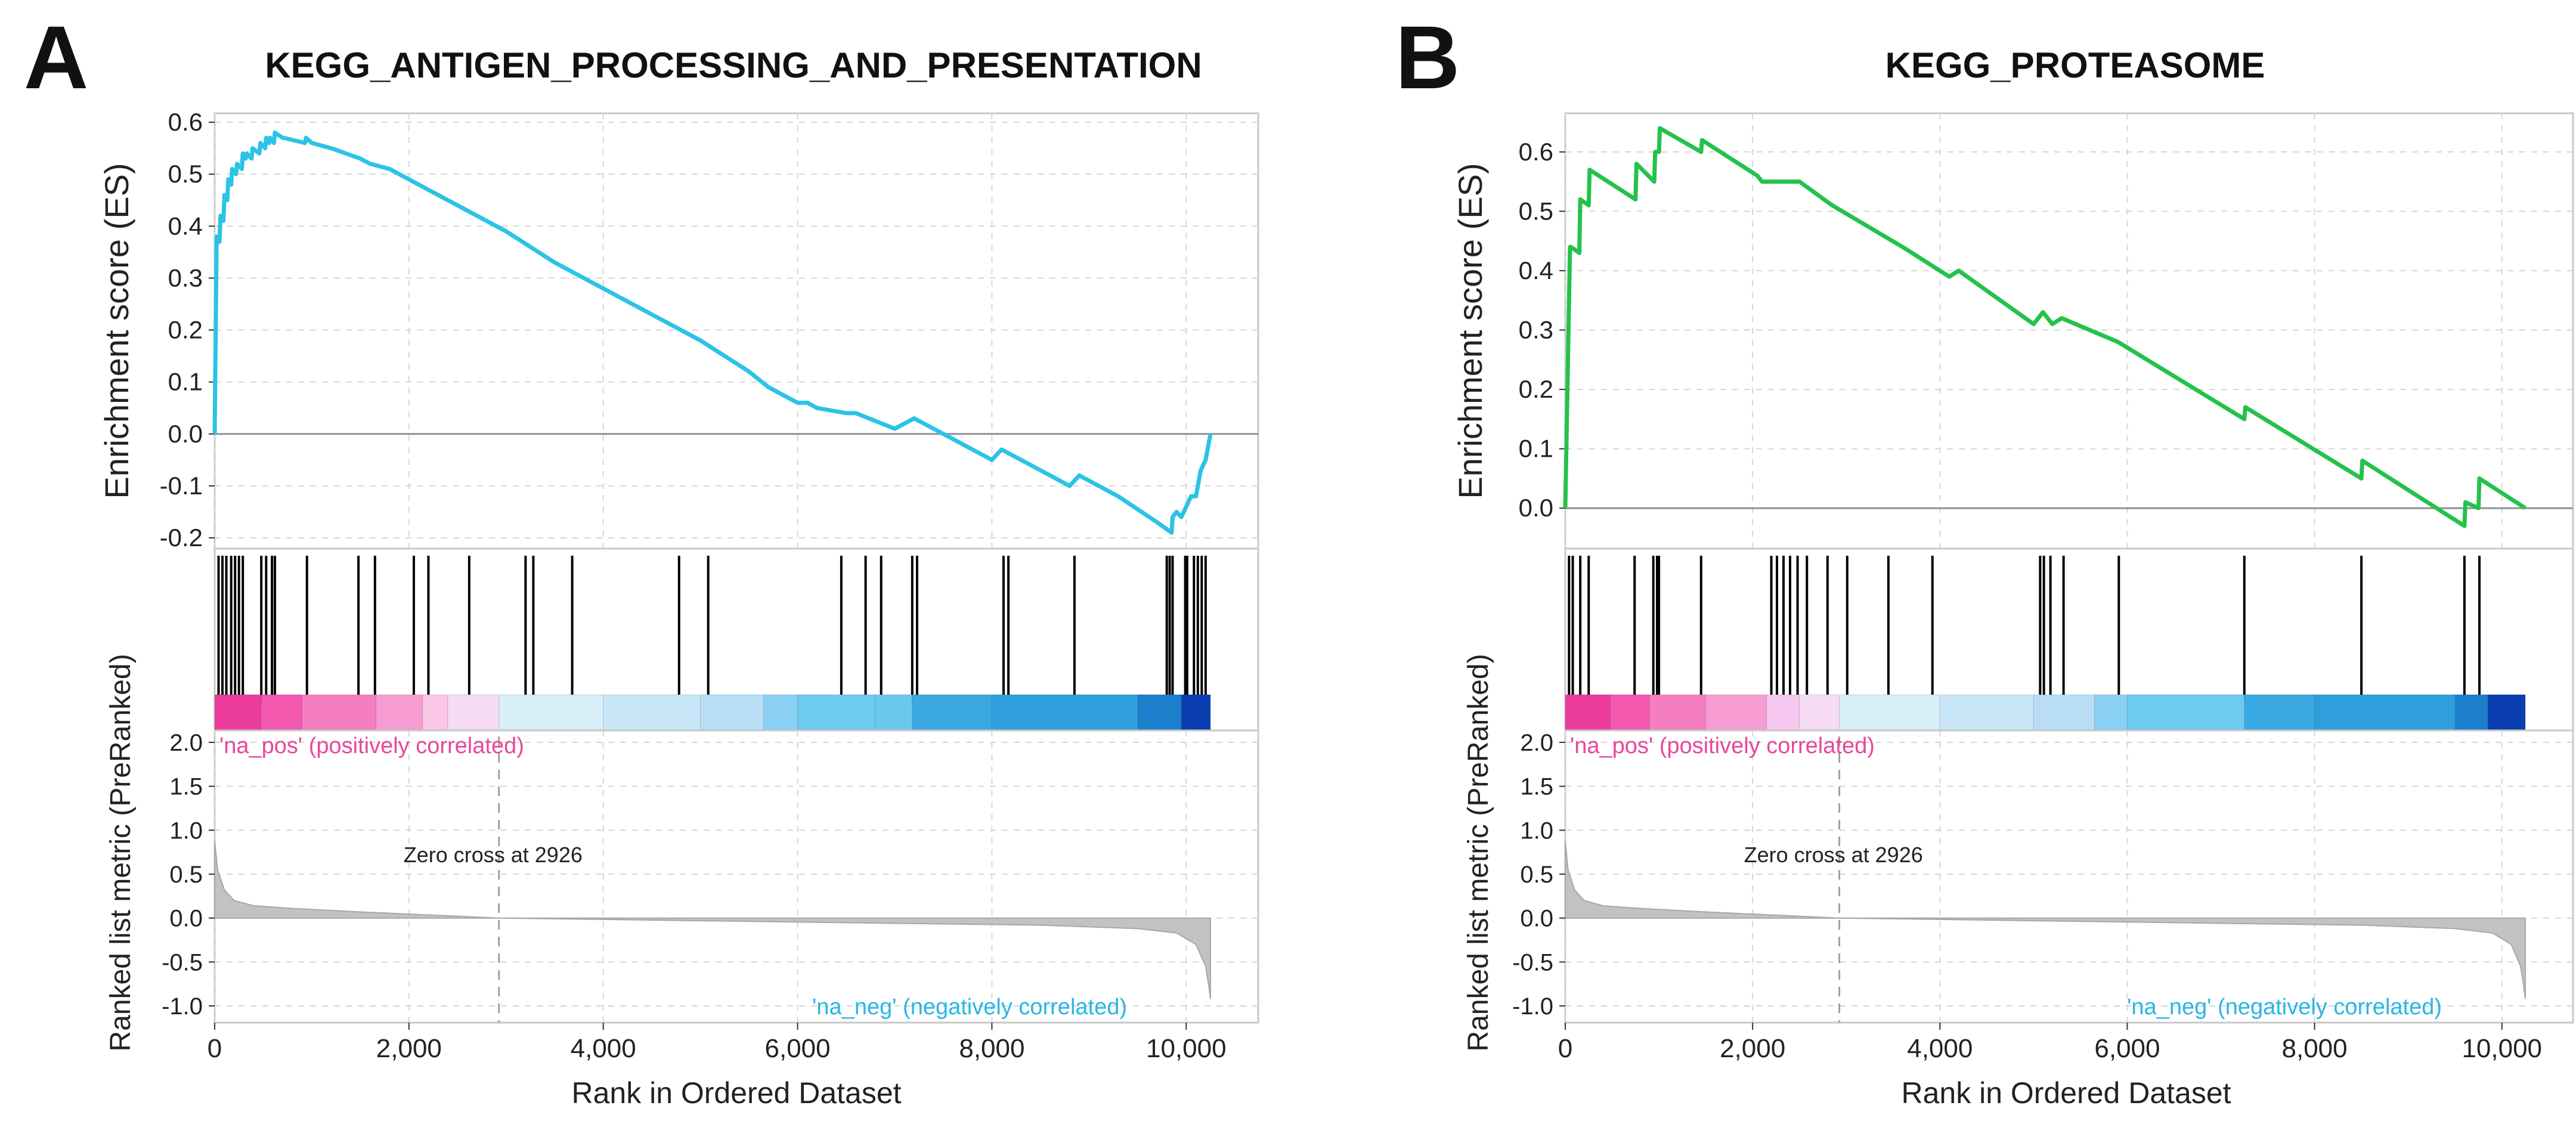 The height and width of the screenshot is (1121, 2576). I want to click on es-y-ticks: -0.2 -0.1 0.0 0.1 0.2 0.3 0.4 0.5 0.6, so click(187, 330).